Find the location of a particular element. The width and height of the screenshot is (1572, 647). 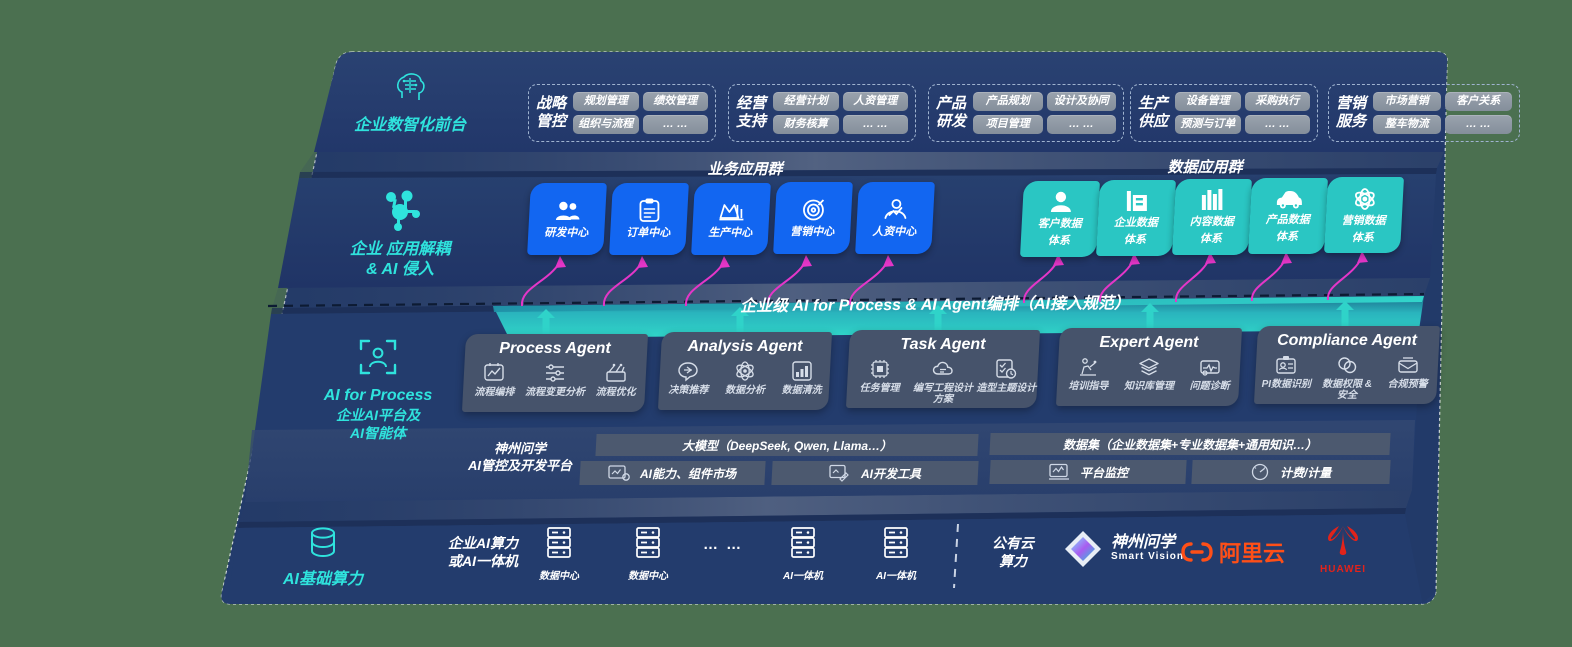

app-card-marketing-center: 营销中心 is located at coordinates (813, 218).